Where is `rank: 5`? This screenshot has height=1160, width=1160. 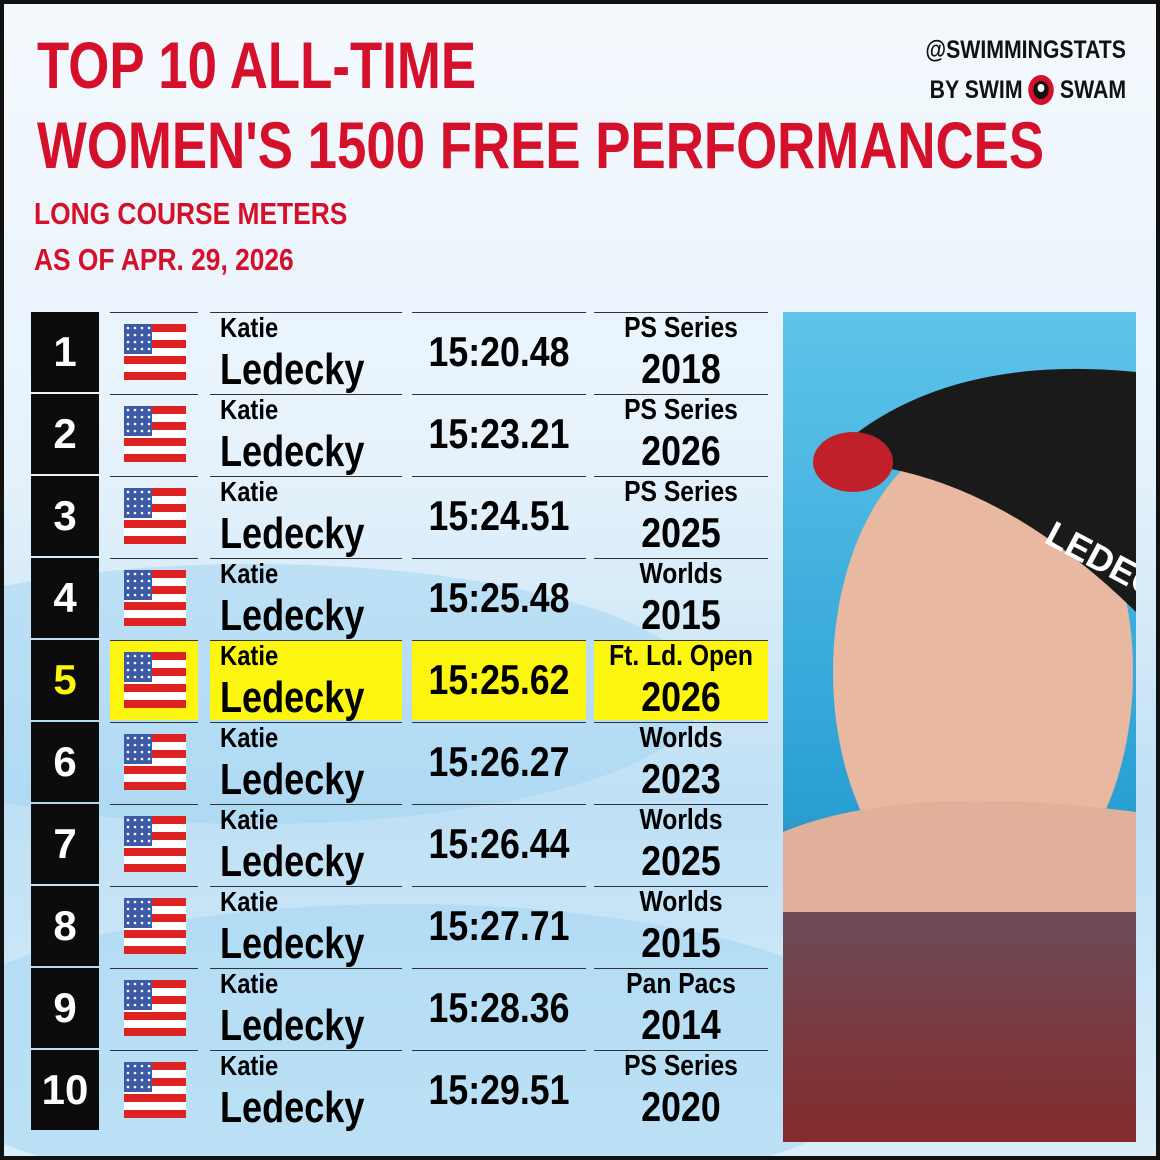 rank: 5 is located at coordinates (65, 680).